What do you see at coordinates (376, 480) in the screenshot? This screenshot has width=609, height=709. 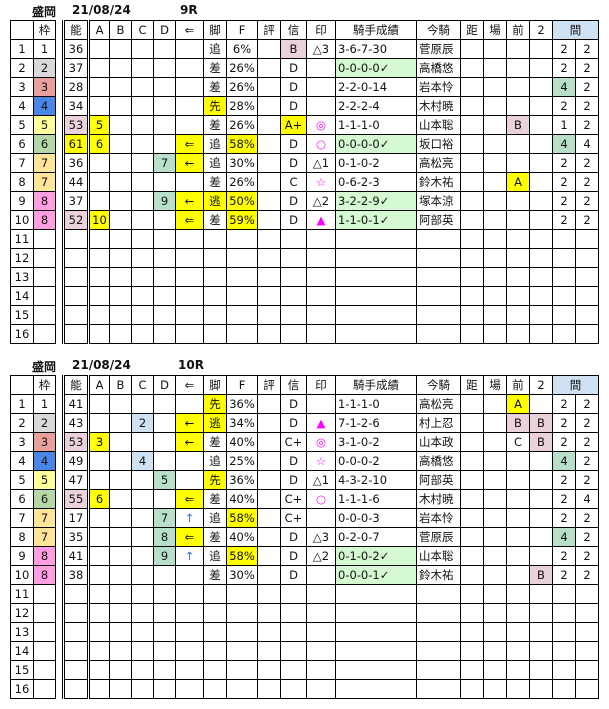 I see `cell-kishu-seiseki: 4-3-2-10` at bounding box center [376, 480].